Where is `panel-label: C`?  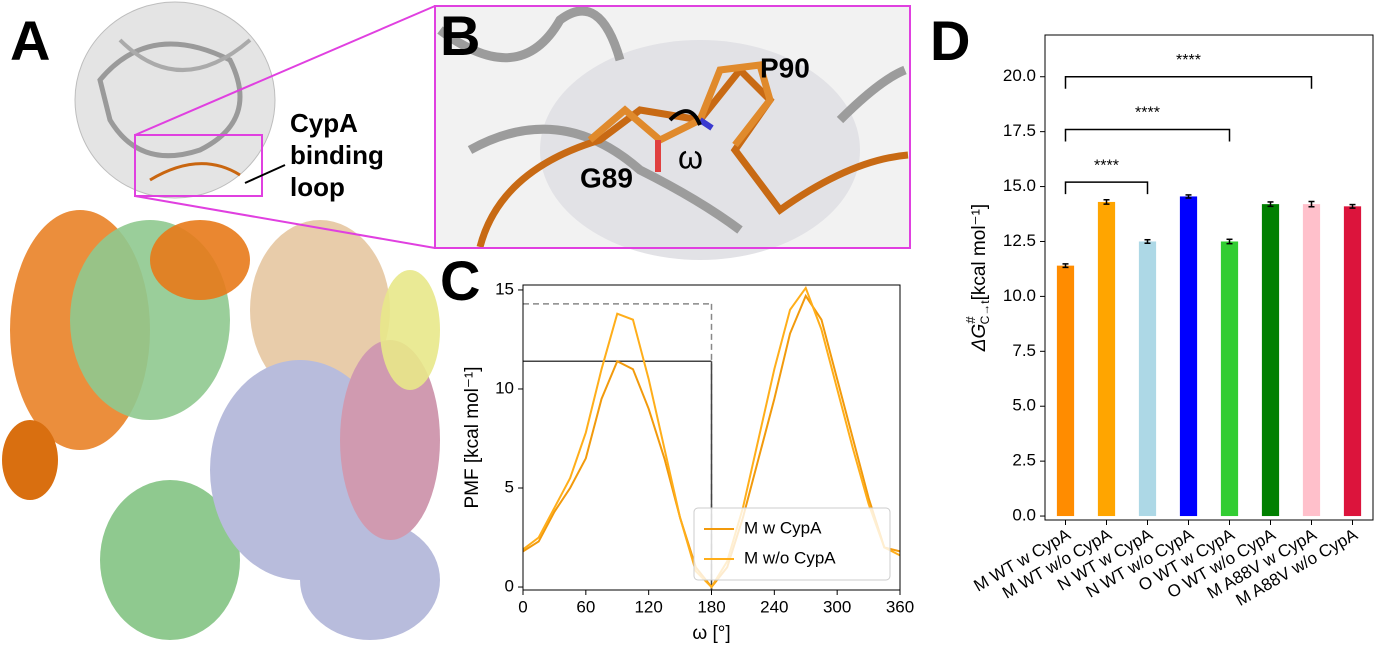
panel-label: C is located at coordinates (460, 280).